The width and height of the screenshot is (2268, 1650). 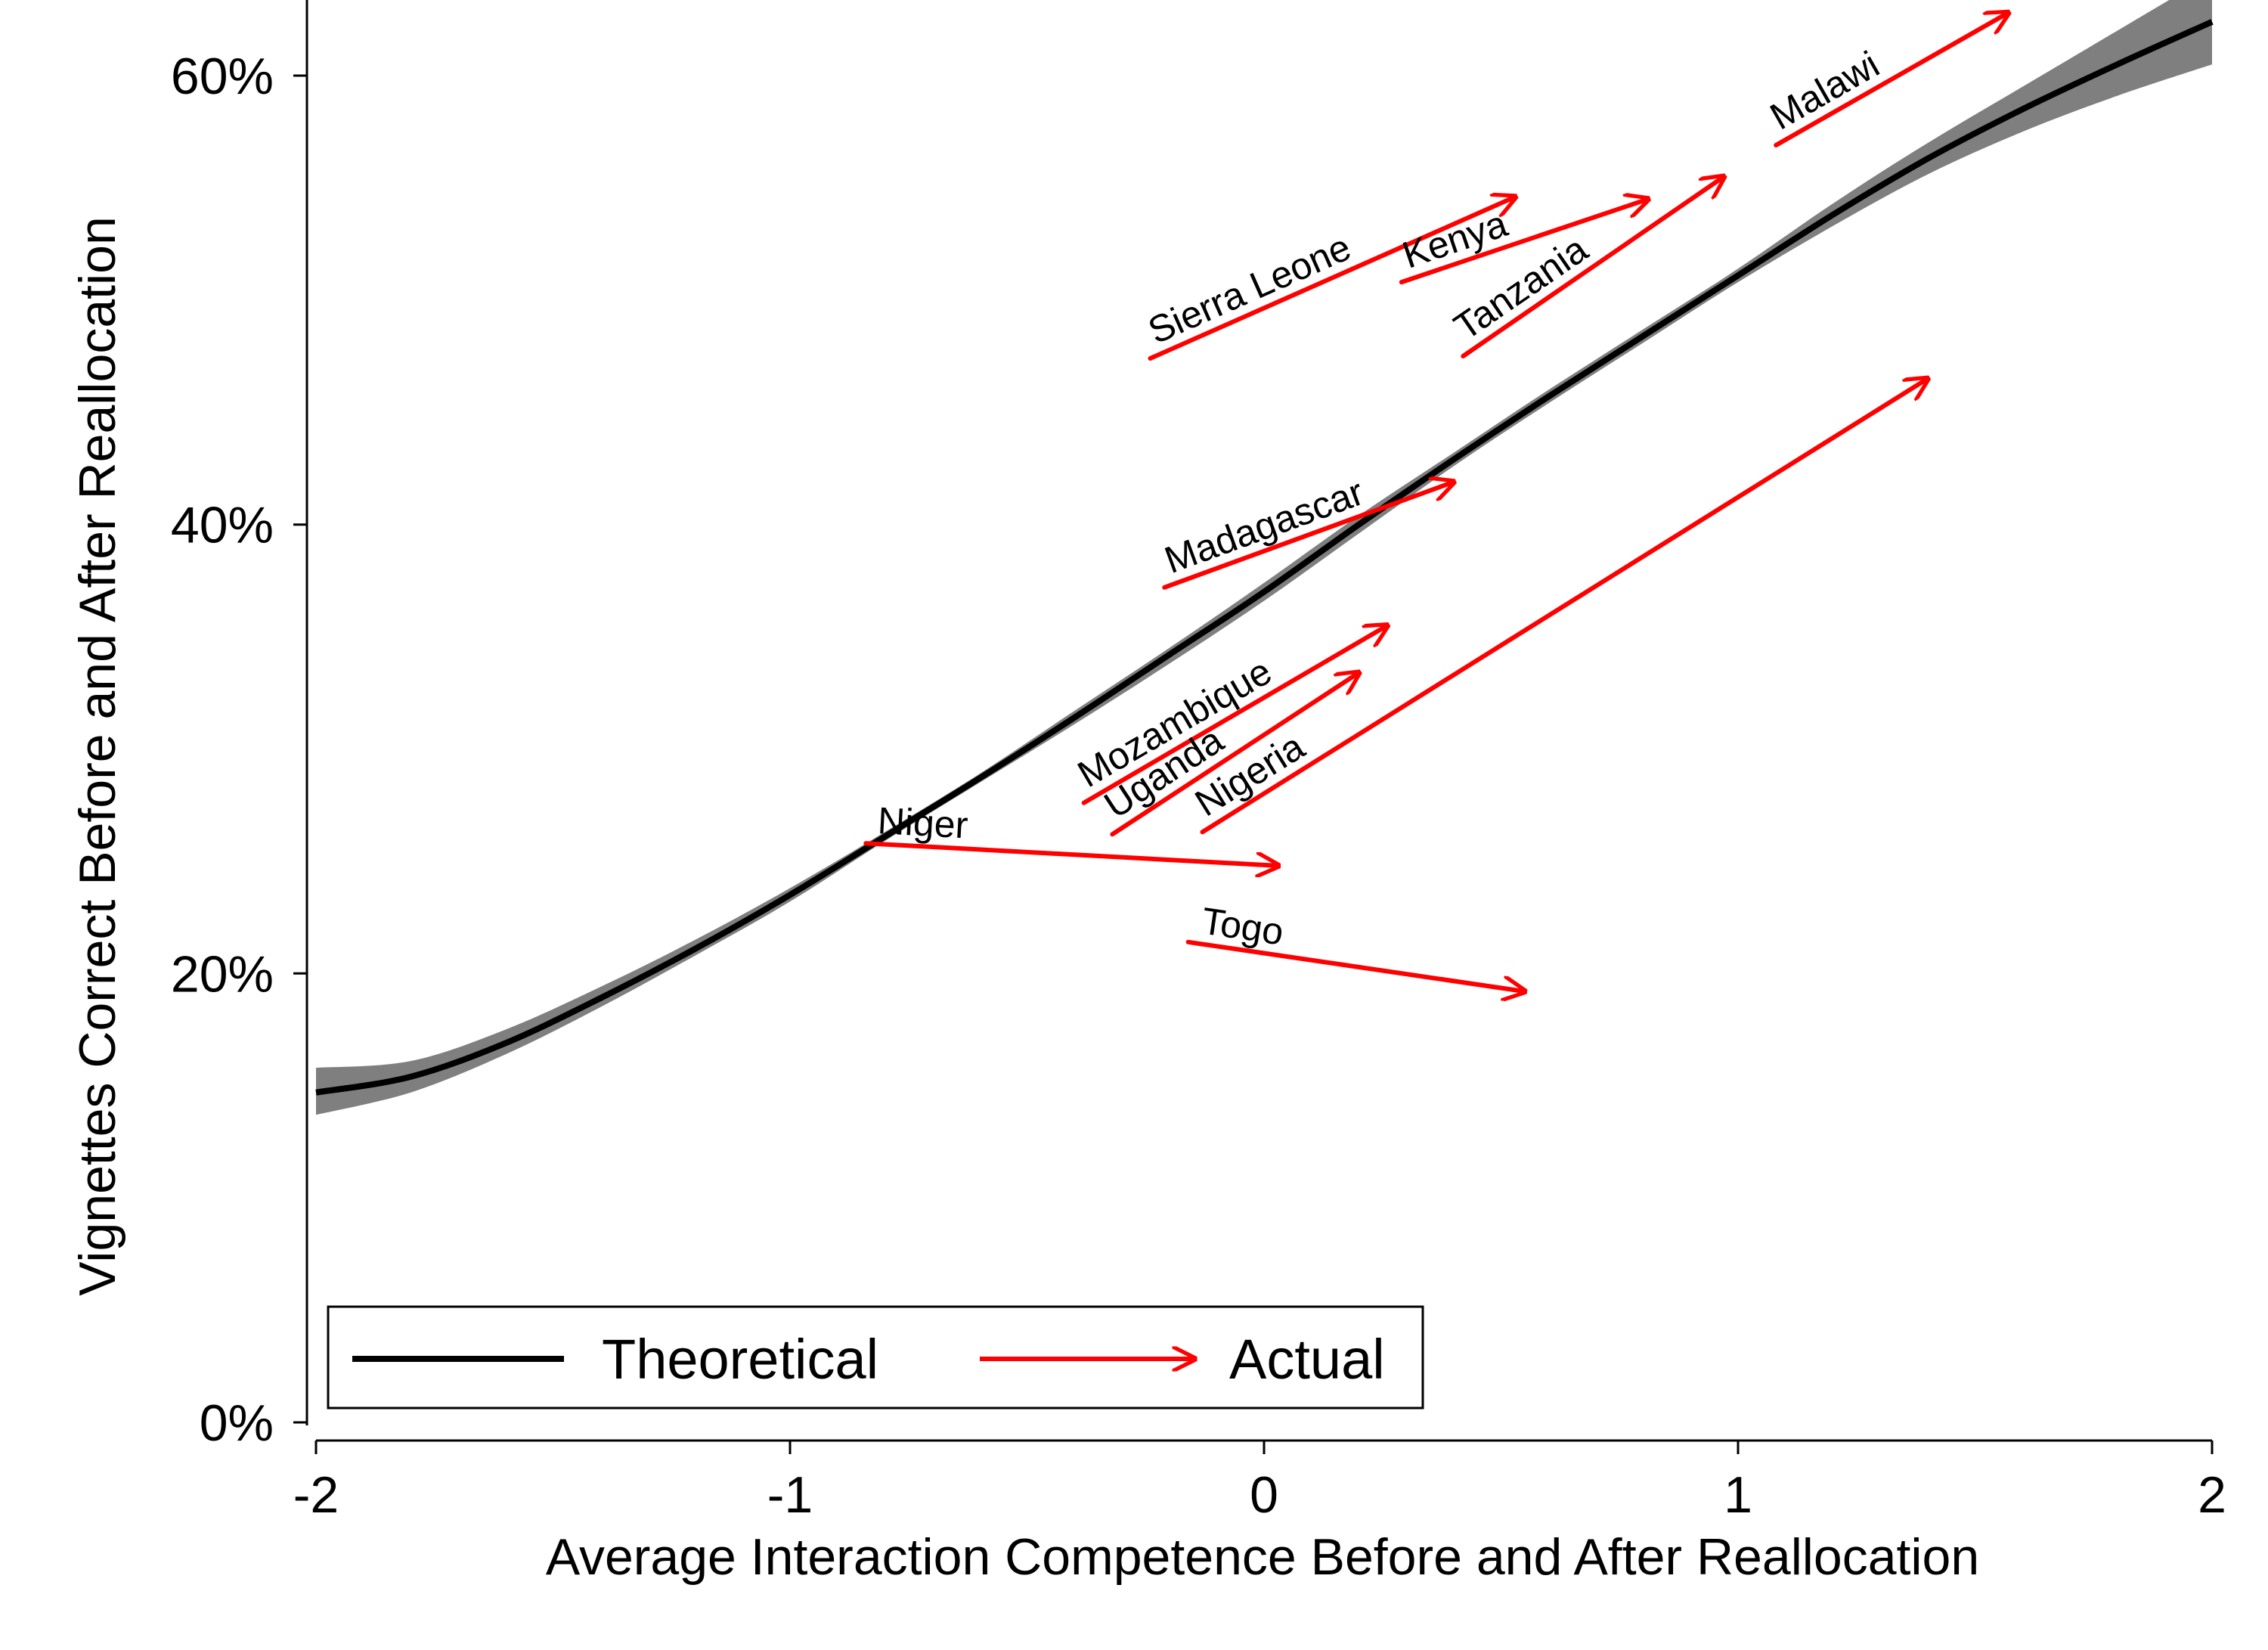 What do you see at coordinates (1071, 853) in the screenshot?
I see `arrow-niger` at bounding box center [1071, 853].